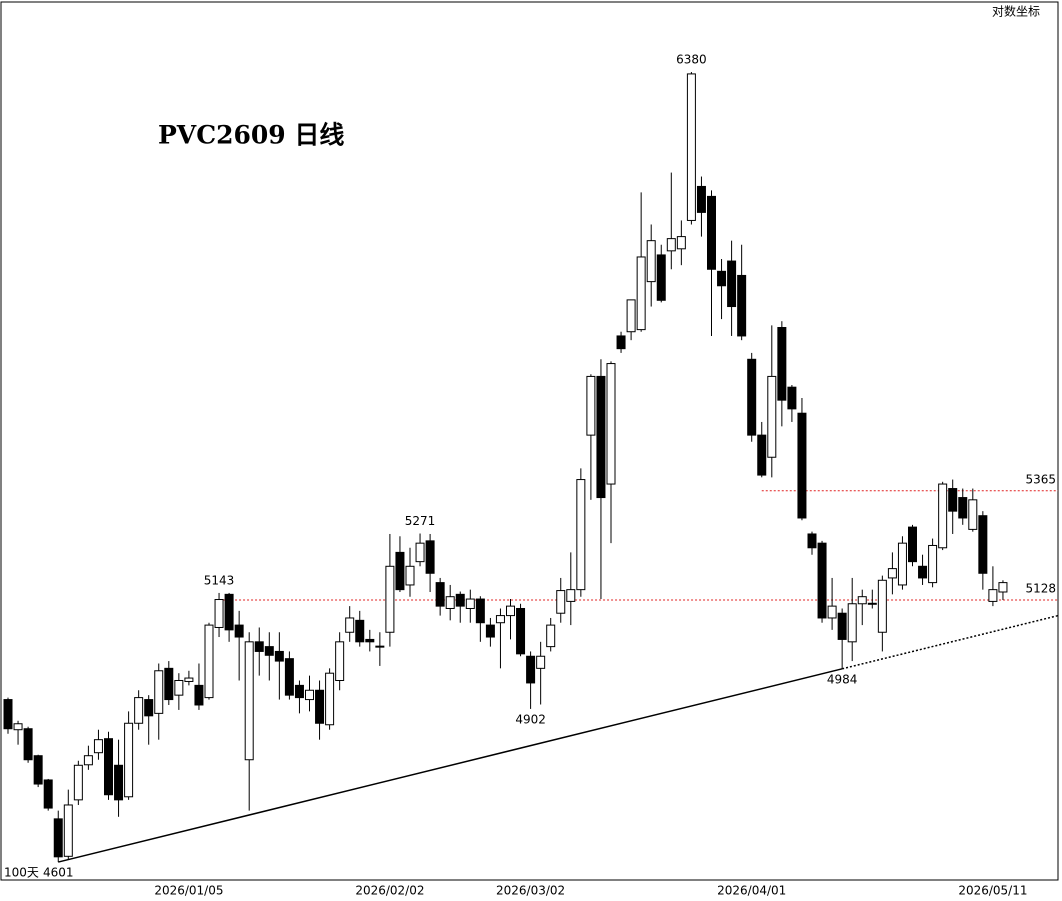 This screenshot has height=901, width=1062. I want to click on x-tick-label: 2026/02/02, so click(389, 891).